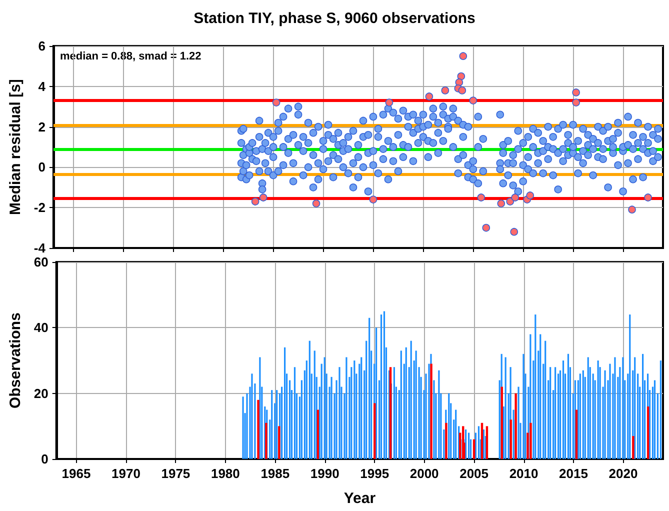  I want to click on x-tick-label: 2000, so click(424, 473).